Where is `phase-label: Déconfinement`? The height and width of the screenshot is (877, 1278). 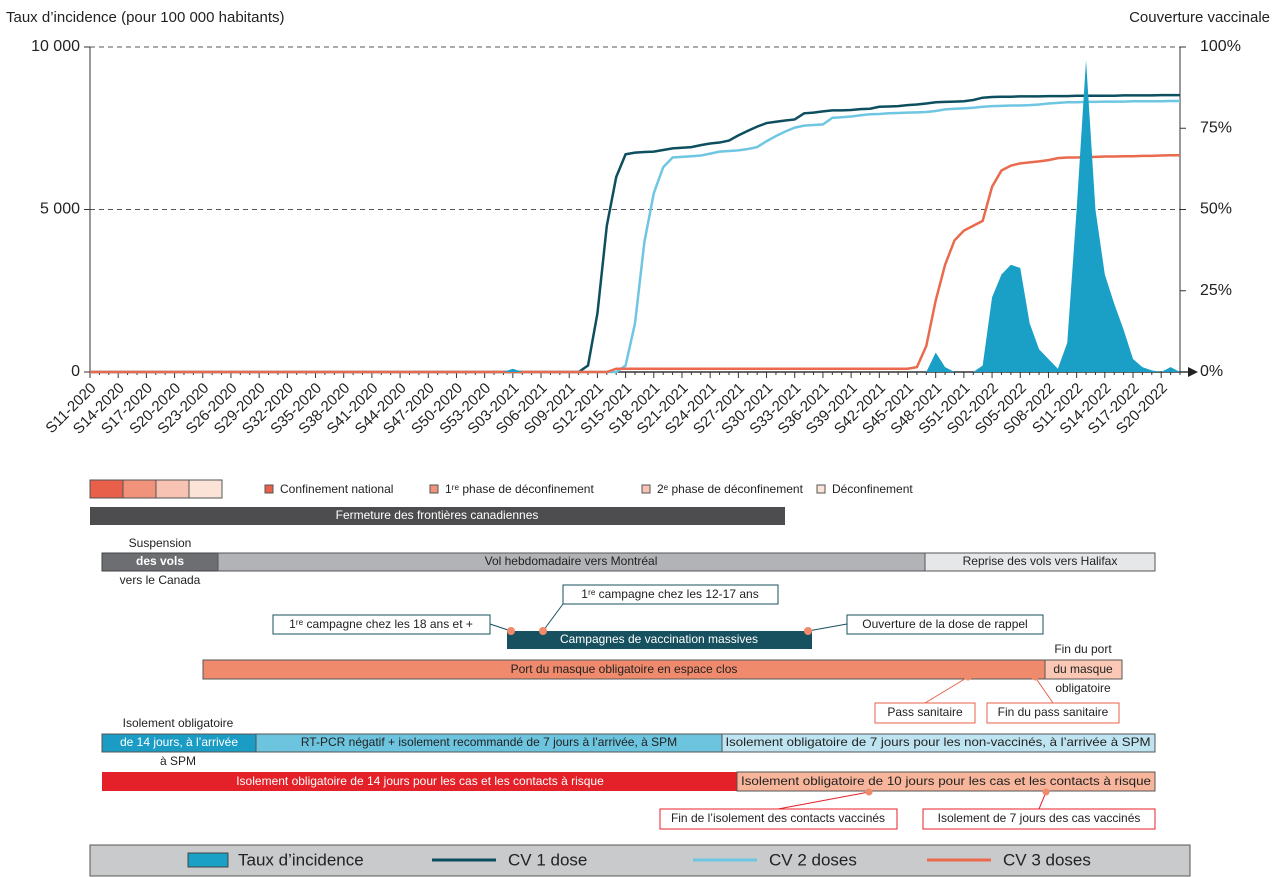
phase-label: Déconfinement is located at coordinates (872, 489).